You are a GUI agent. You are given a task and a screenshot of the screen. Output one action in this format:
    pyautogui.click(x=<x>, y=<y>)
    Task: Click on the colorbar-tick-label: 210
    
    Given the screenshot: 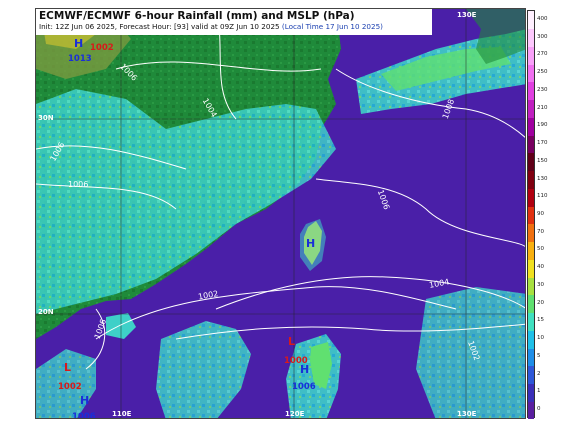 What is the action you would take?
    pyautogui.click(x=542, y=107)
    